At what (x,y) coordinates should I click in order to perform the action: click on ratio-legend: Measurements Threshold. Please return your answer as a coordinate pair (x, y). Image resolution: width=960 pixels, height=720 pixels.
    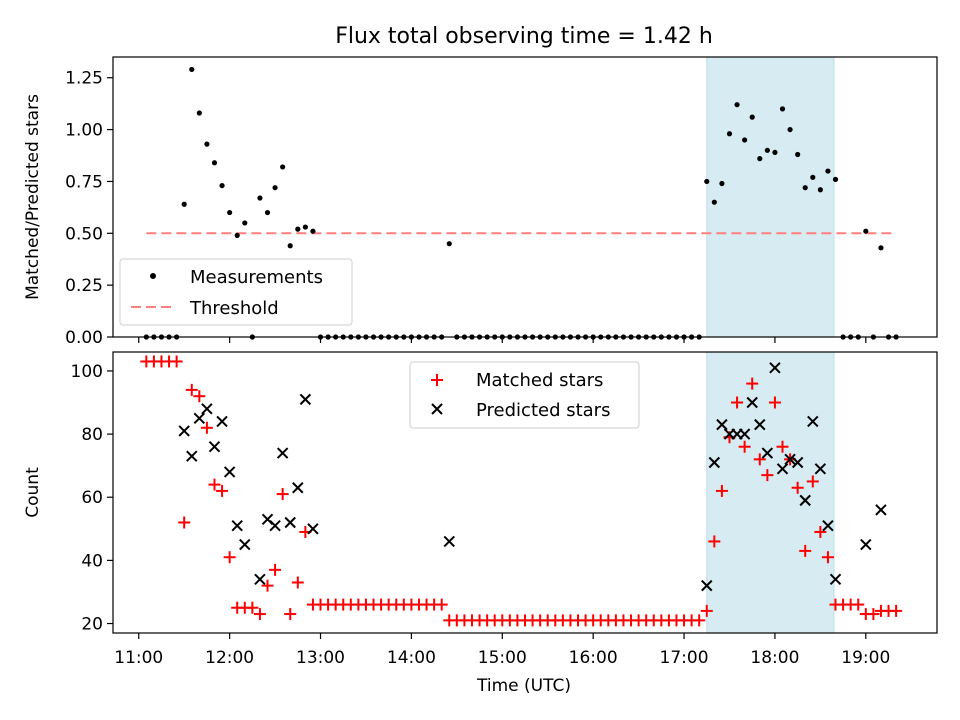
    Looking at the image, I should click on (236, 292).